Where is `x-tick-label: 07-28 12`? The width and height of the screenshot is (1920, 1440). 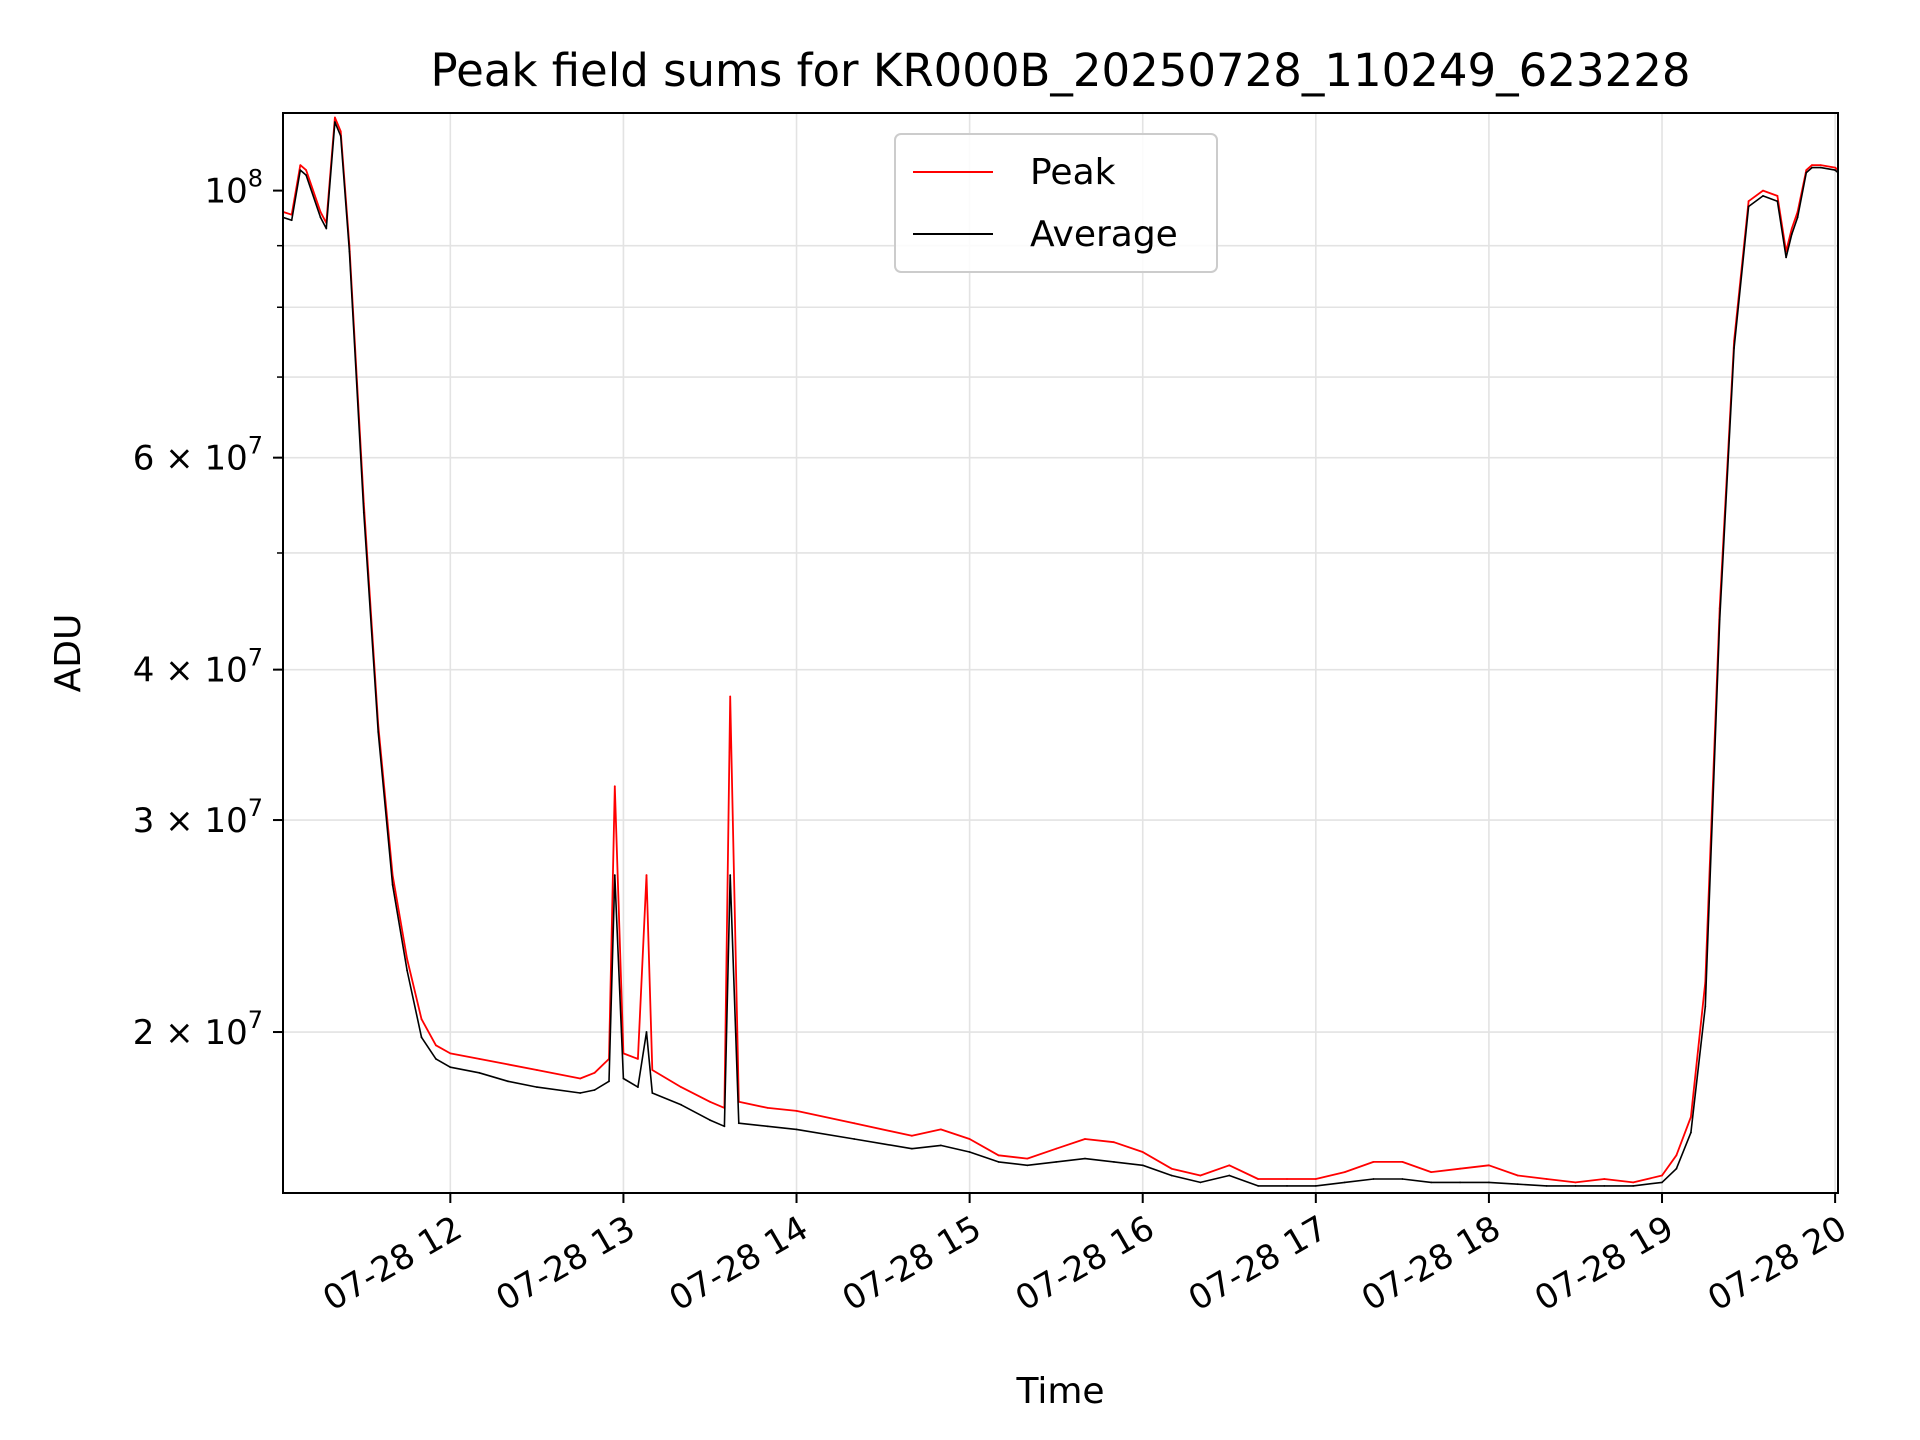
x-tick-label: 07-28 12 is located at coordinates (392, 1263).